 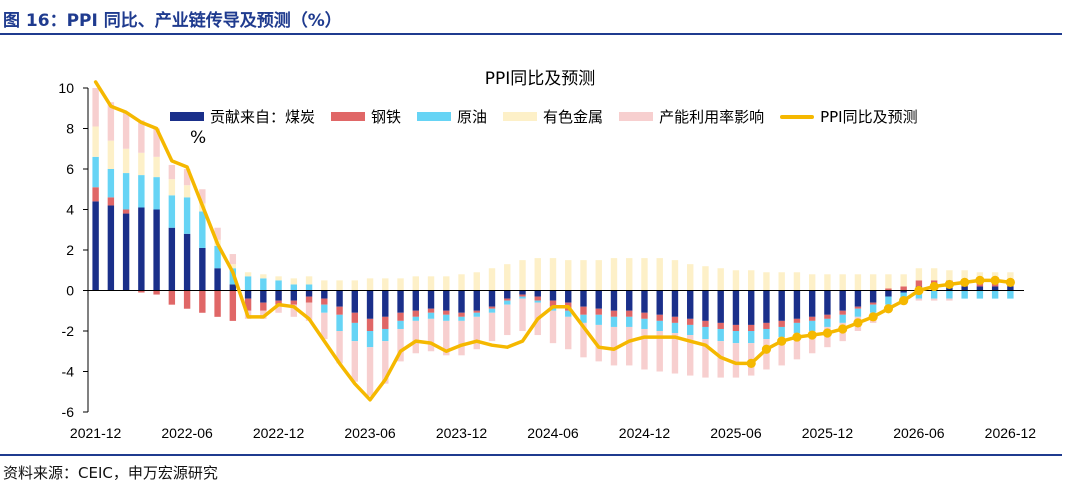 I want to click on unit-label: %, so click(x=198, y=138).